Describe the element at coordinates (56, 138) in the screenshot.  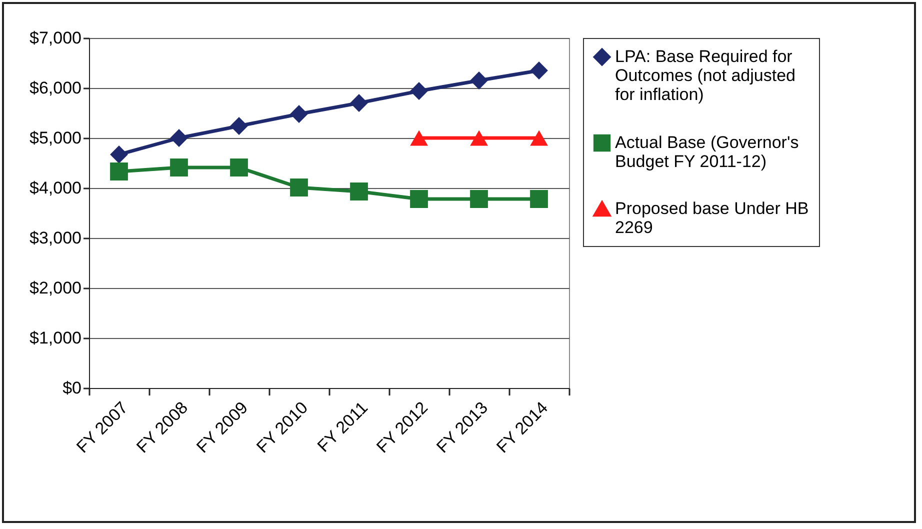
I see `y-tick-label: $5,000` at that location.